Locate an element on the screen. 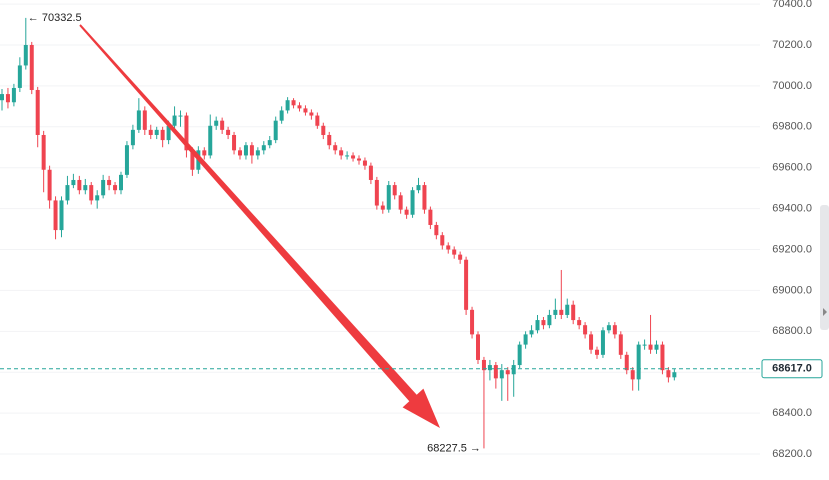 This screenshot has width=829, height=480. low-annotation: 68227.5 → is located at coordinates (454, 448).